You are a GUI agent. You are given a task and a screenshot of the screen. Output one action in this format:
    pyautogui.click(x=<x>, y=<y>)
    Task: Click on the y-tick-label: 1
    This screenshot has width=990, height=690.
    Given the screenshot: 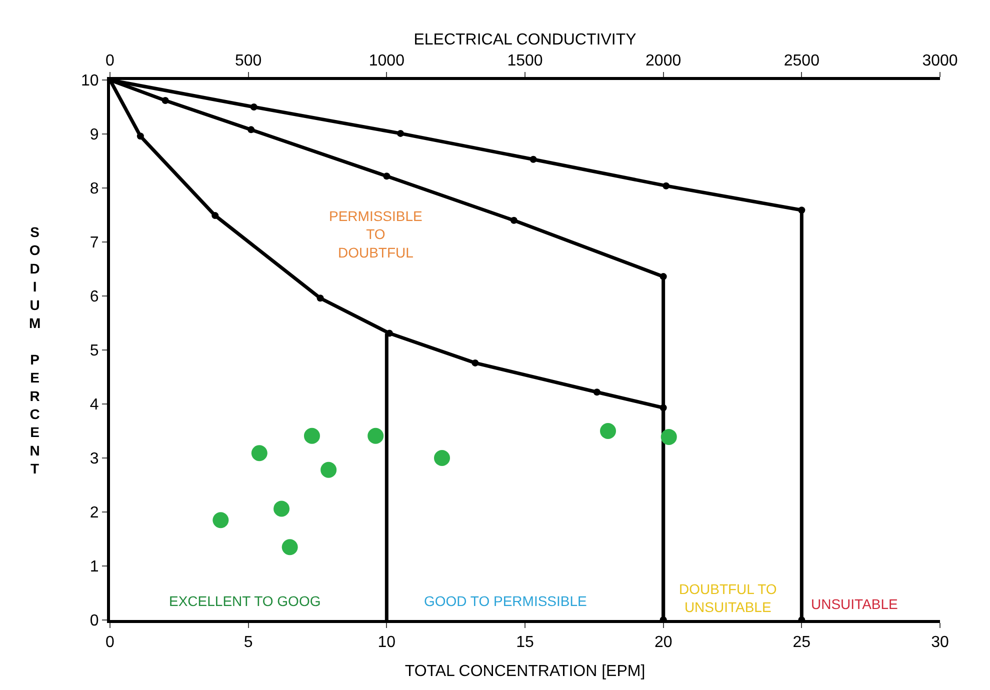 What is the action you would take?
    pyautogui.click(x=94, y=567)
    